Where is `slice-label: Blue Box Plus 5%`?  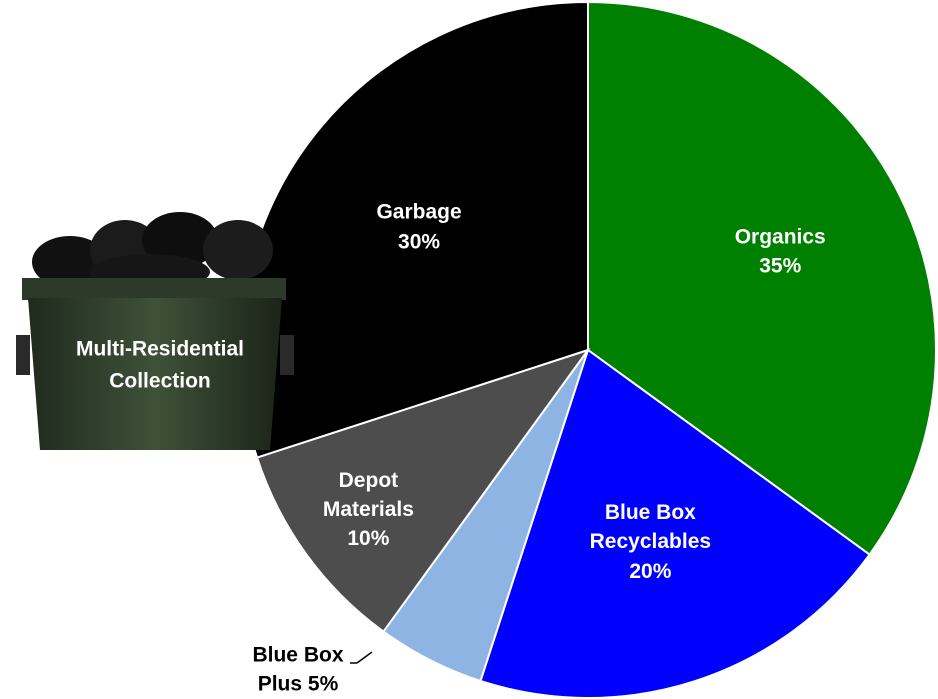 slice-label: Blue Box Plus 5% is located at coordinates (298, 670).